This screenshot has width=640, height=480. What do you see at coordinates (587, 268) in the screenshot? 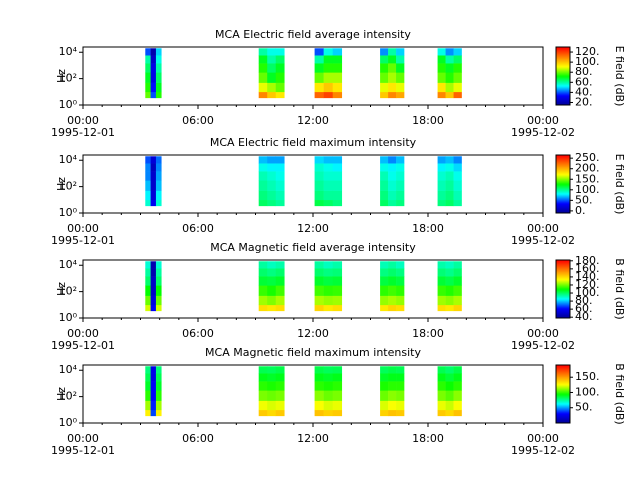
I see `colorbar-tick-label: 160.` at bounding box center [587, 268].